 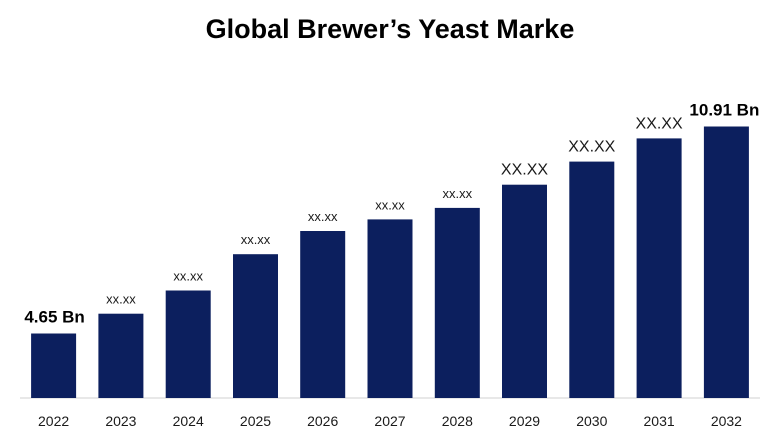 I want to click on bar-2026, so click(x=323, y=314).